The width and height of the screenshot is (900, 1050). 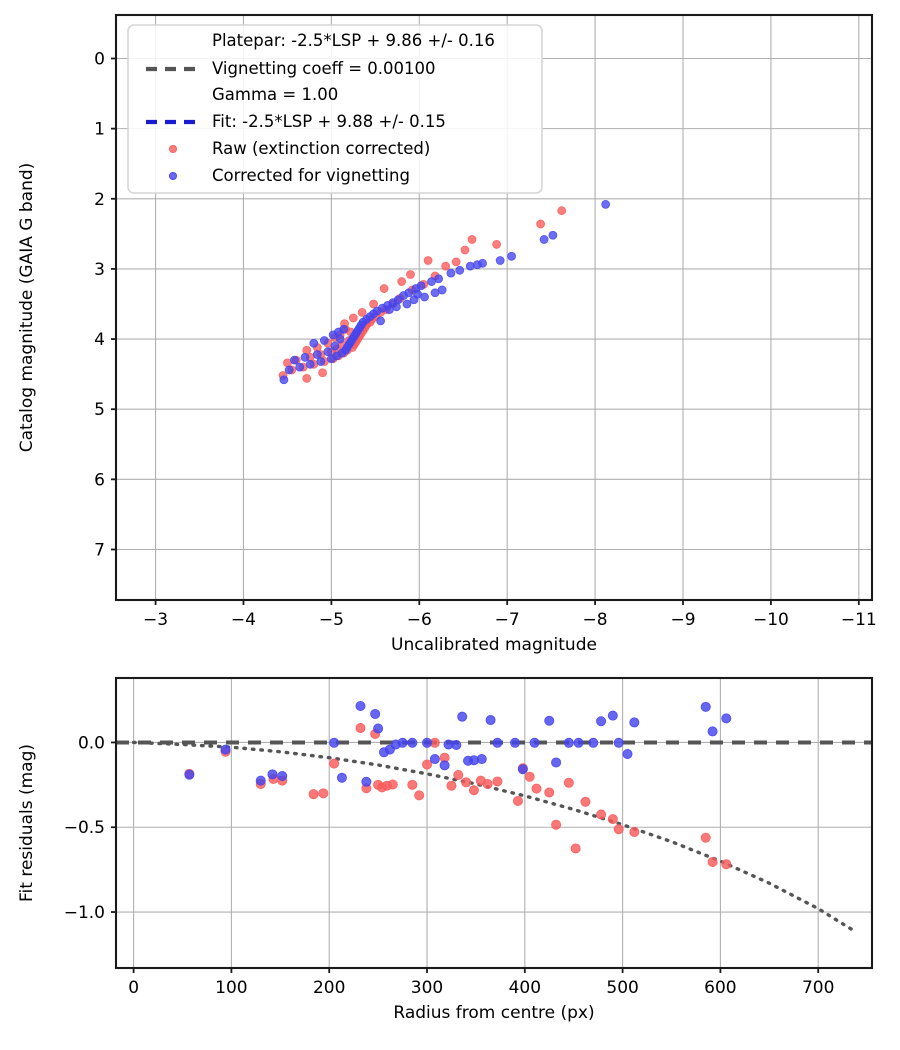 I want to click on legend-entry-label: Raw (extinction corrected), so click(x=321, y=148).